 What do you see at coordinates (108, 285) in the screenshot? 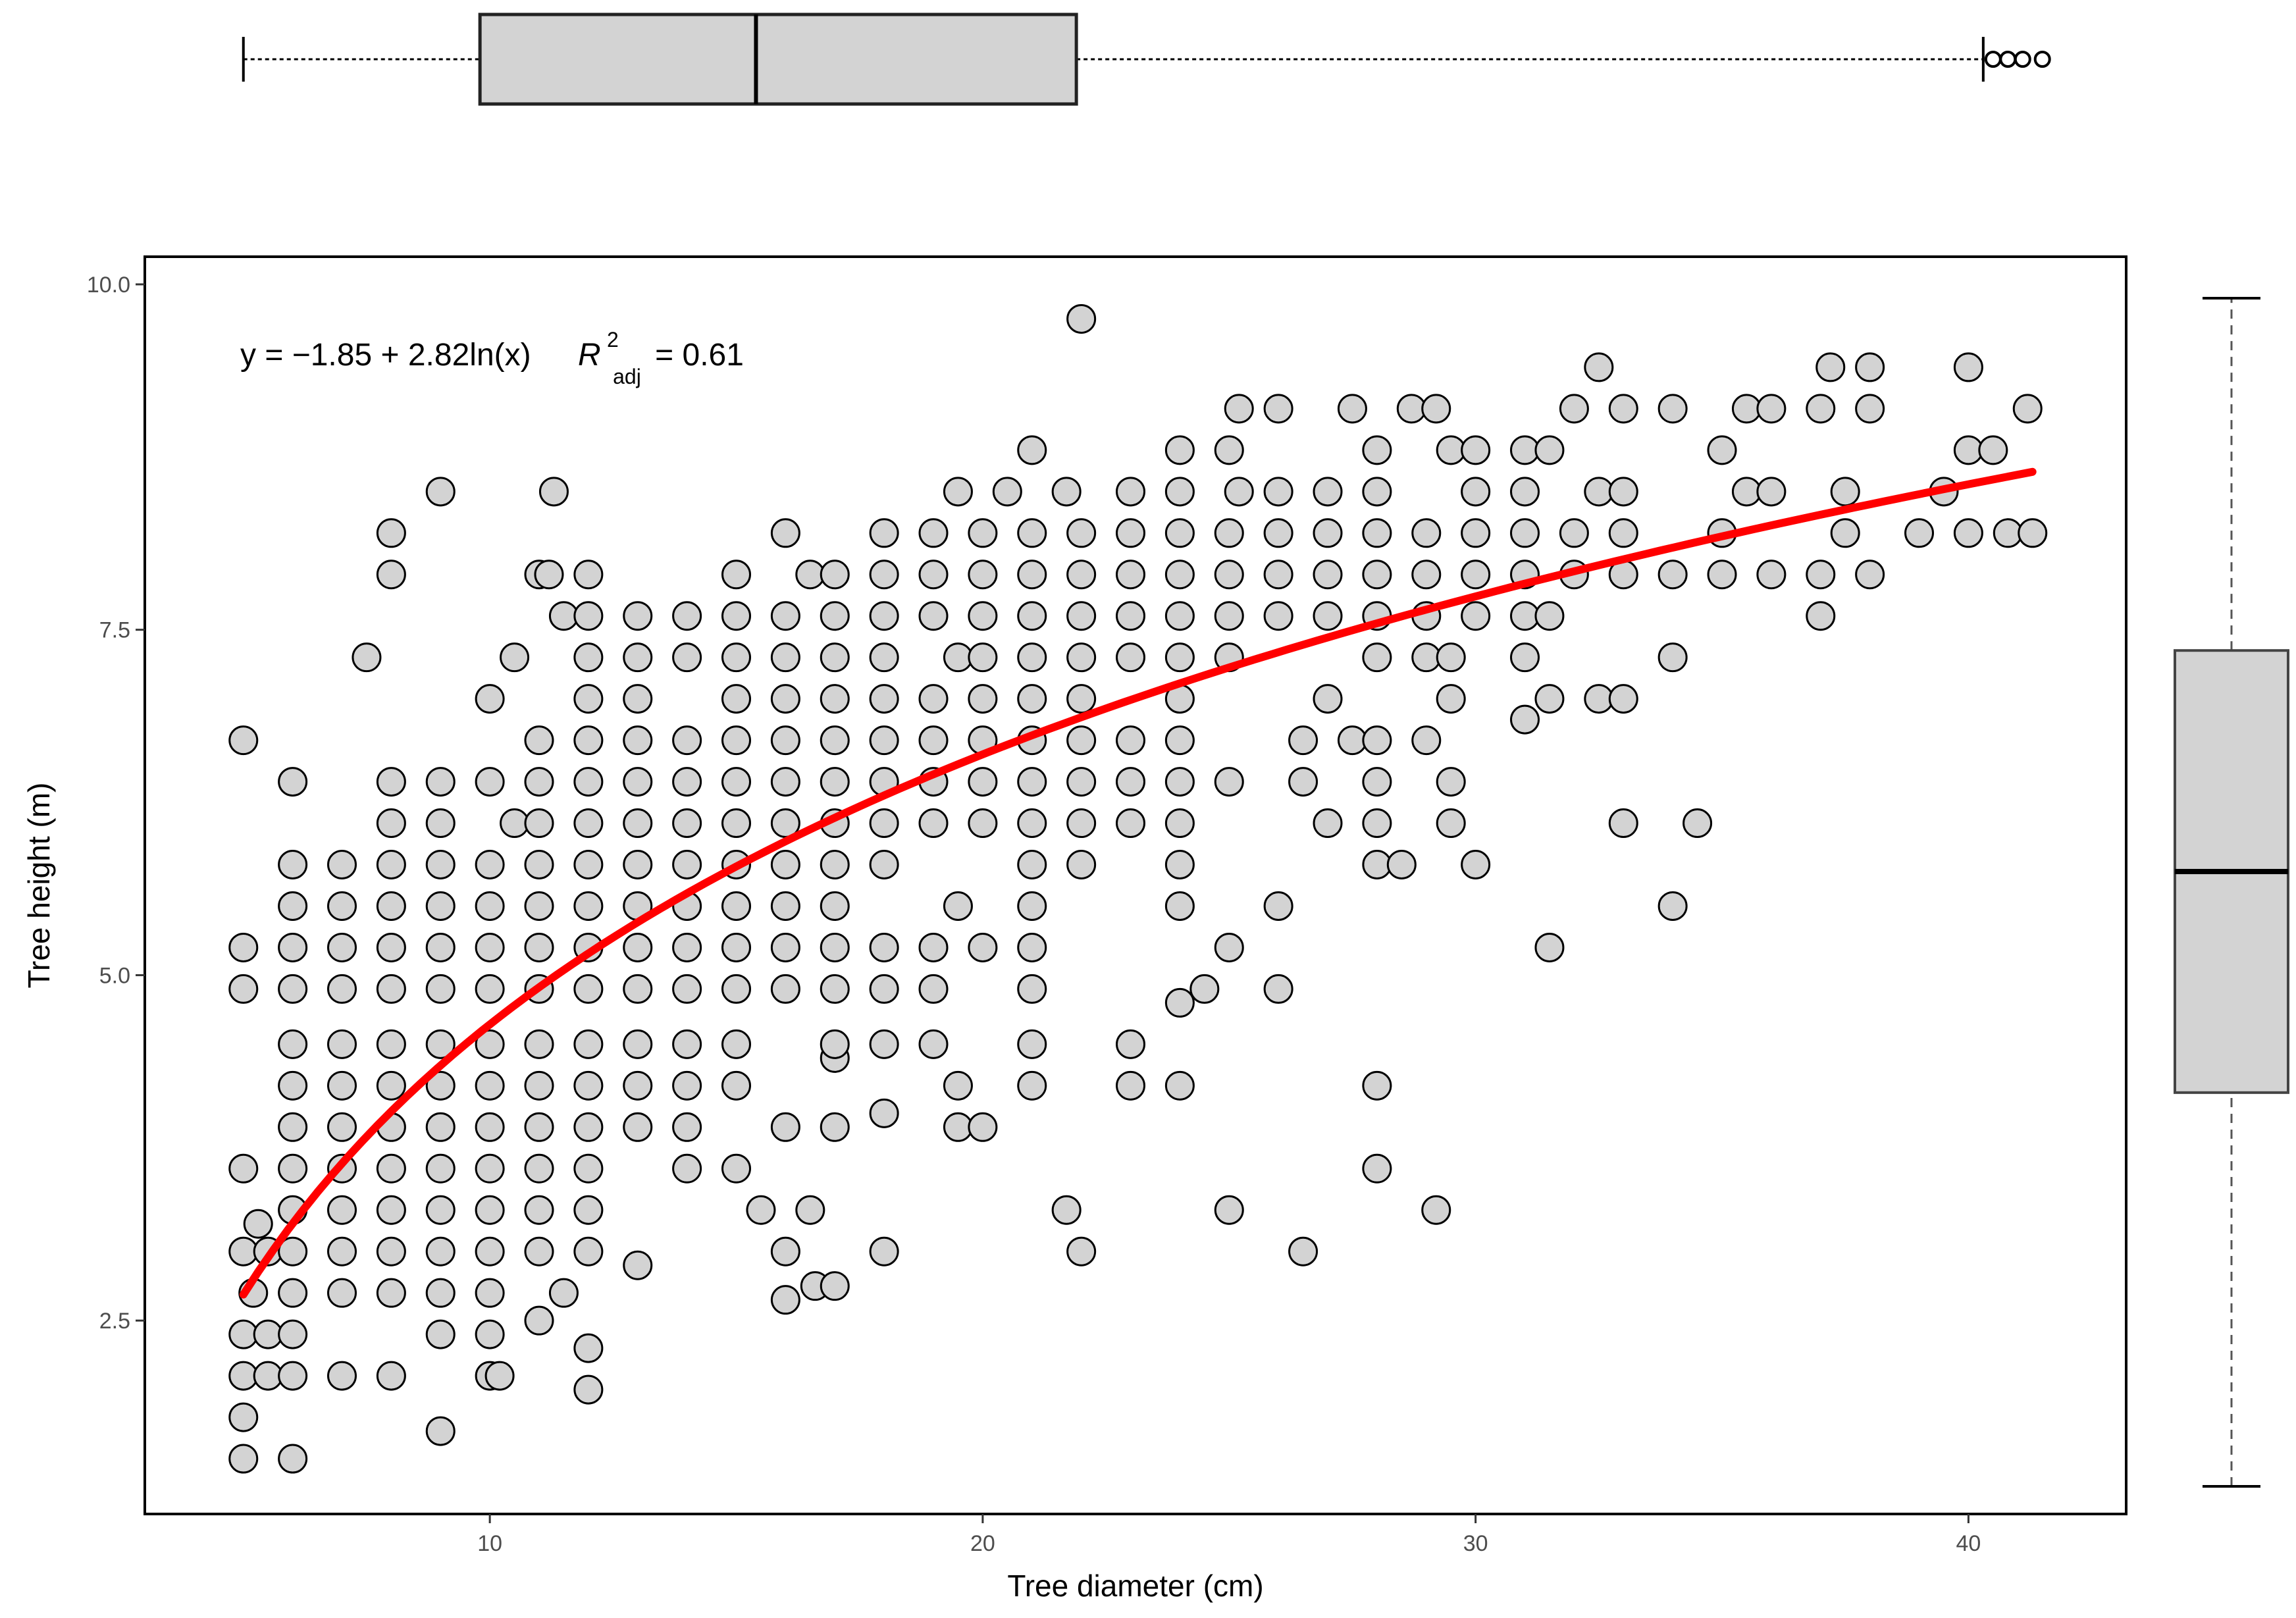
I see `y-tick-label: 10.0` at bounding box center [108, 285].